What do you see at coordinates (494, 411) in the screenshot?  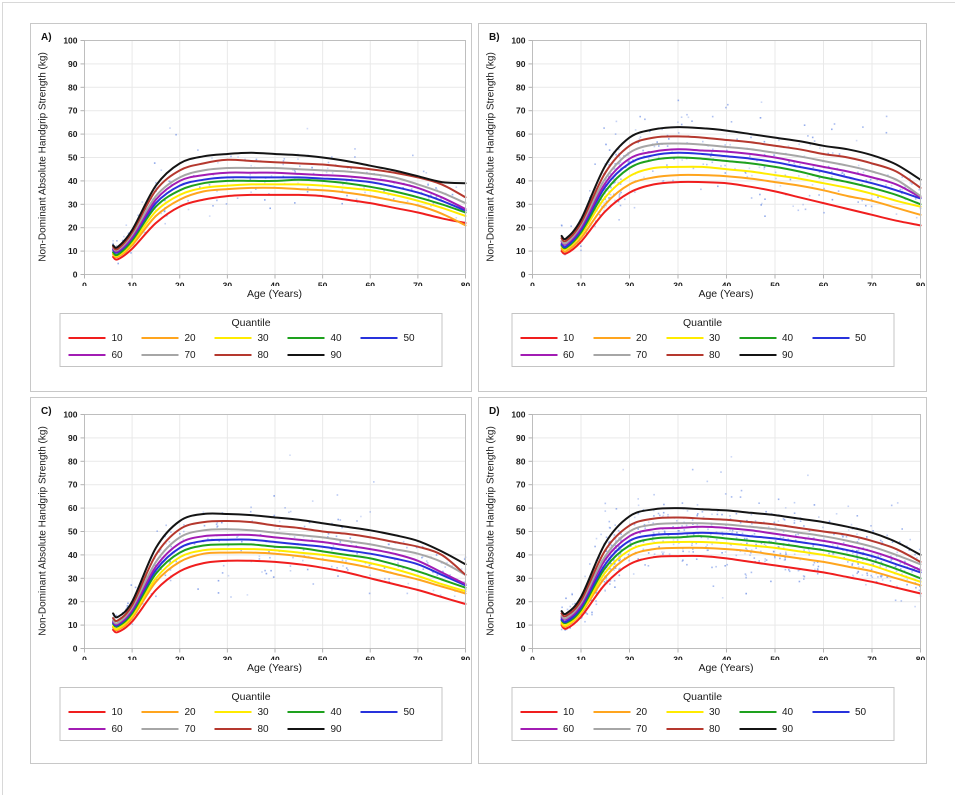 I see `panel-label: D)` at bounding box center [494, 411].